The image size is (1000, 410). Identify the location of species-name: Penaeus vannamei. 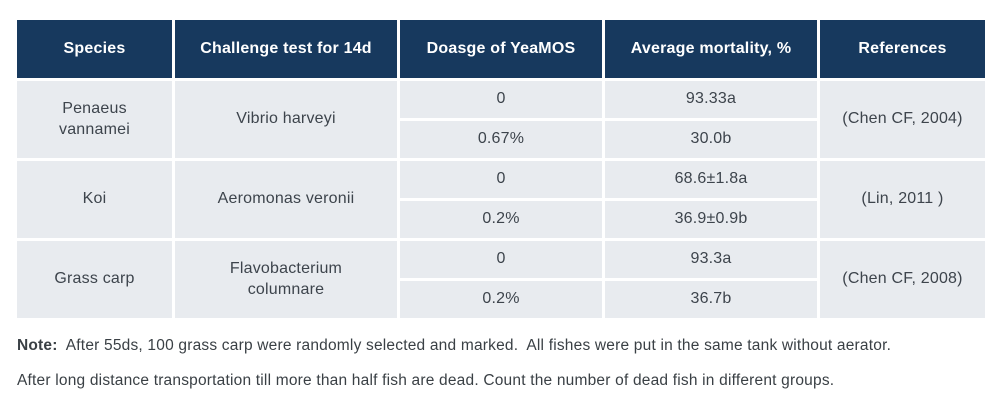
(94, 118).